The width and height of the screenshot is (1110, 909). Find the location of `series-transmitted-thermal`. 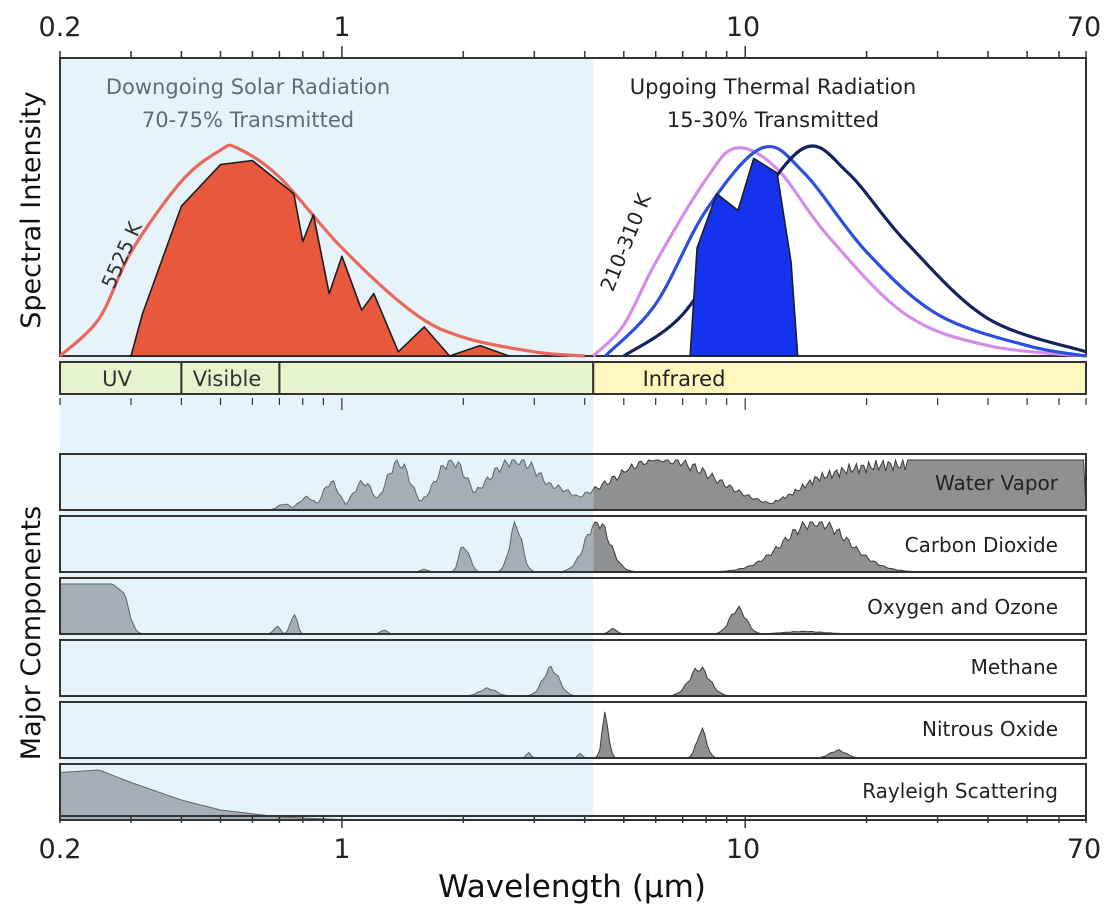

series-transmitted-thermal is located at coordinates (744, 257).